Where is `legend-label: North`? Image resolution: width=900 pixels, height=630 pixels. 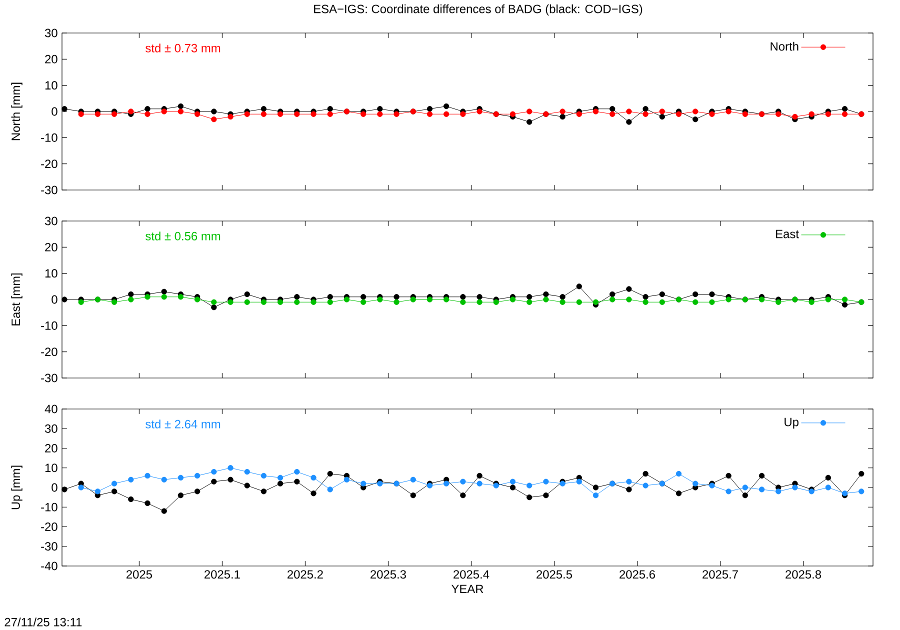
legend-label: North is located at coordinates (784, 46).